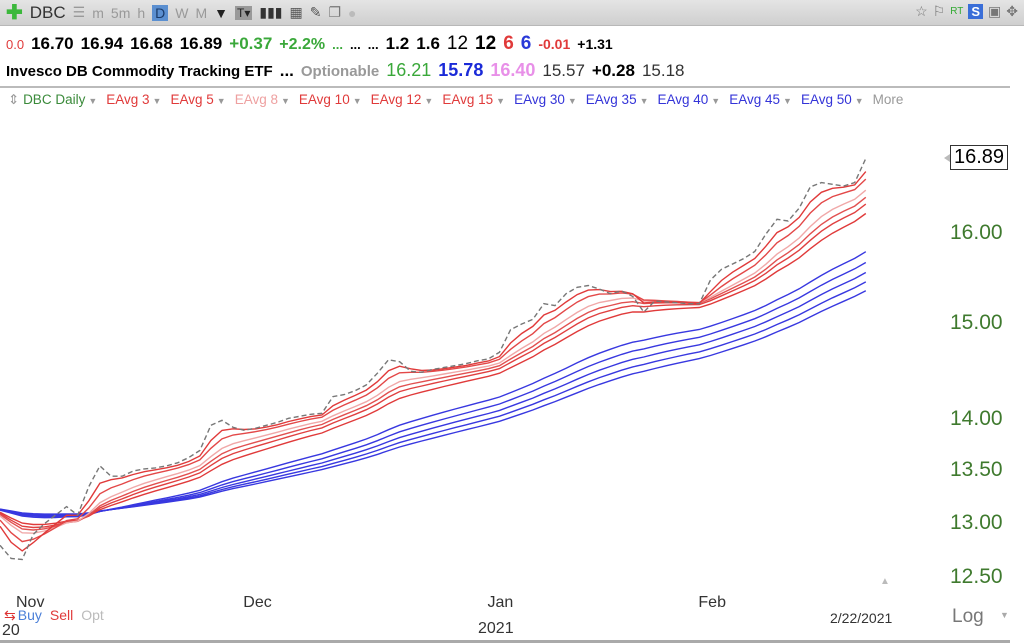 The width and height of the screenshot is (1024, 644). I want to click on s-button: S, so click(976, 11).